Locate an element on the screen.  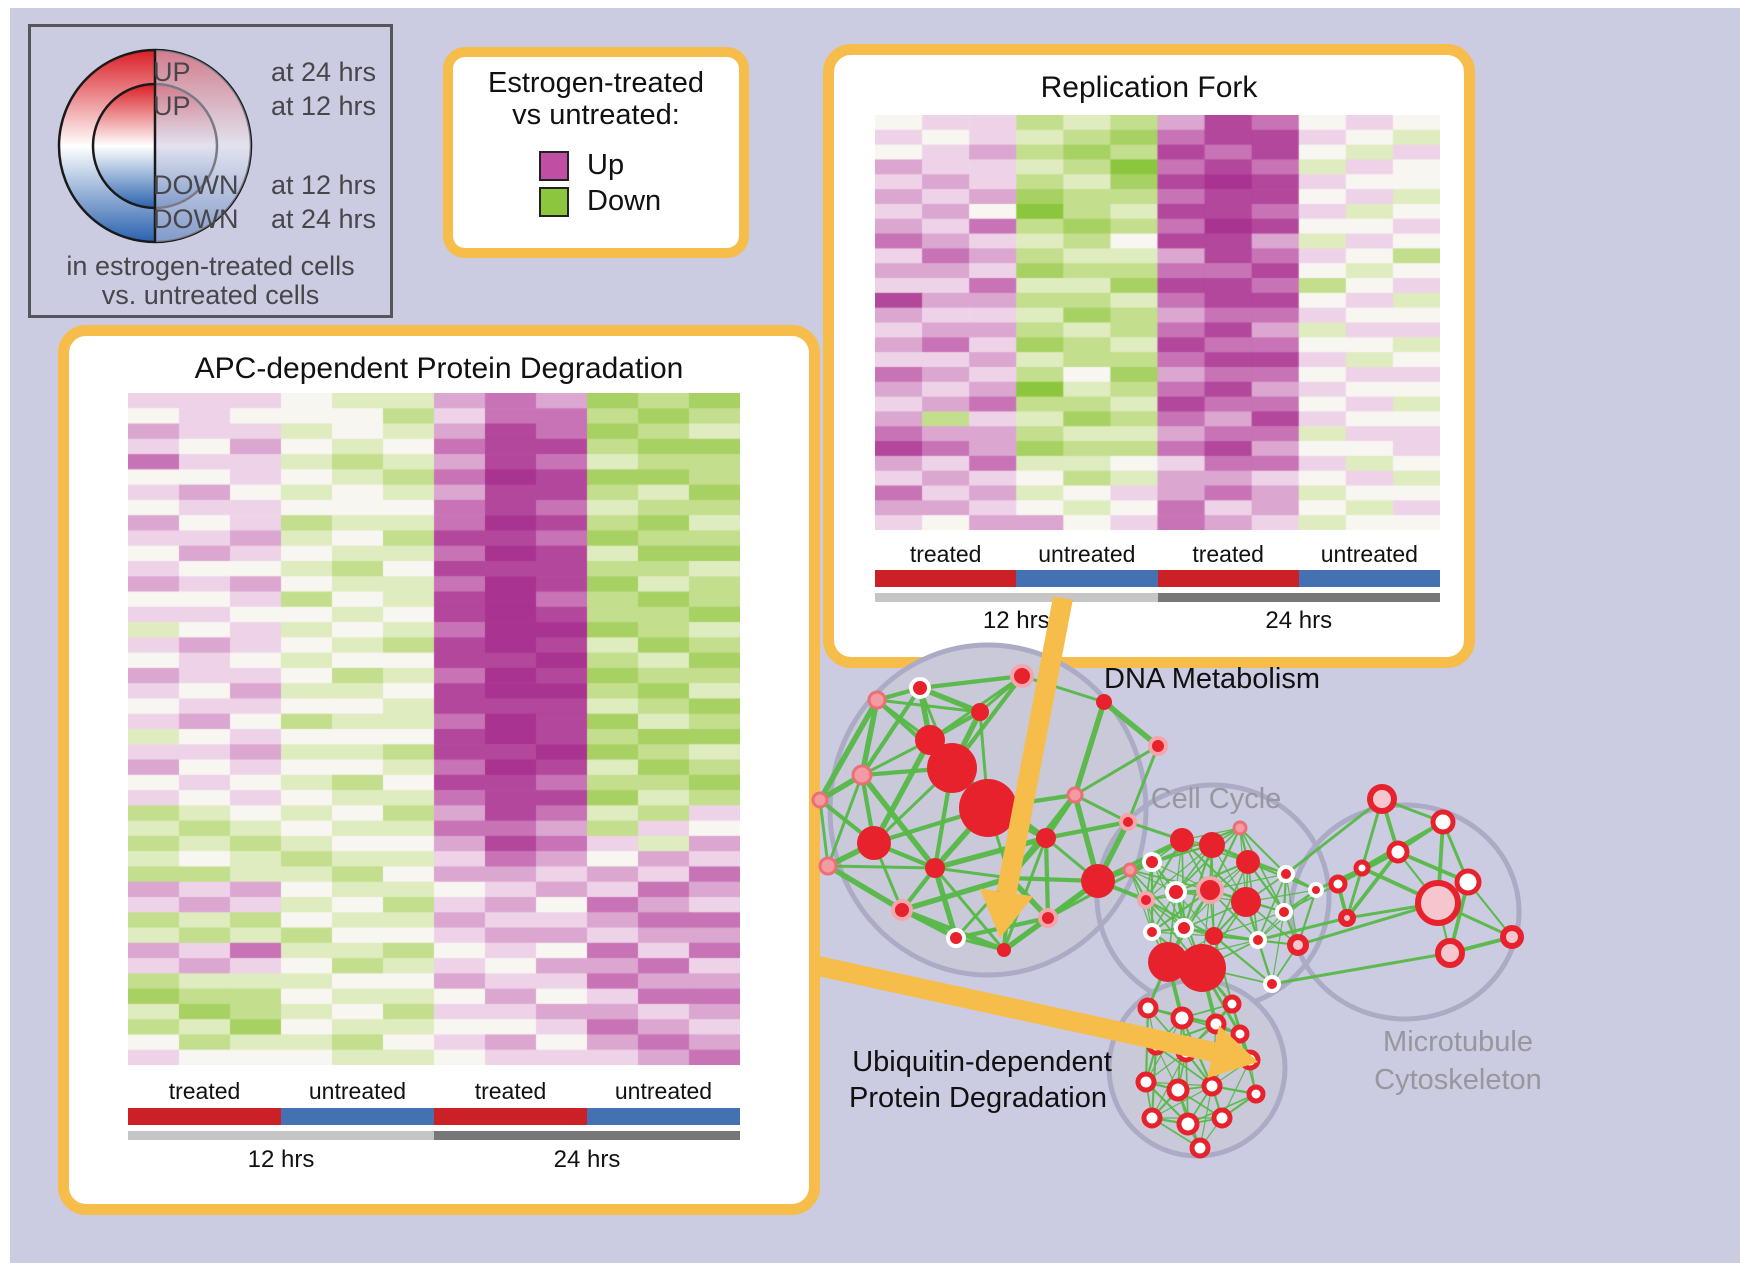
faded-right-half is located at coordinates (203, 146).